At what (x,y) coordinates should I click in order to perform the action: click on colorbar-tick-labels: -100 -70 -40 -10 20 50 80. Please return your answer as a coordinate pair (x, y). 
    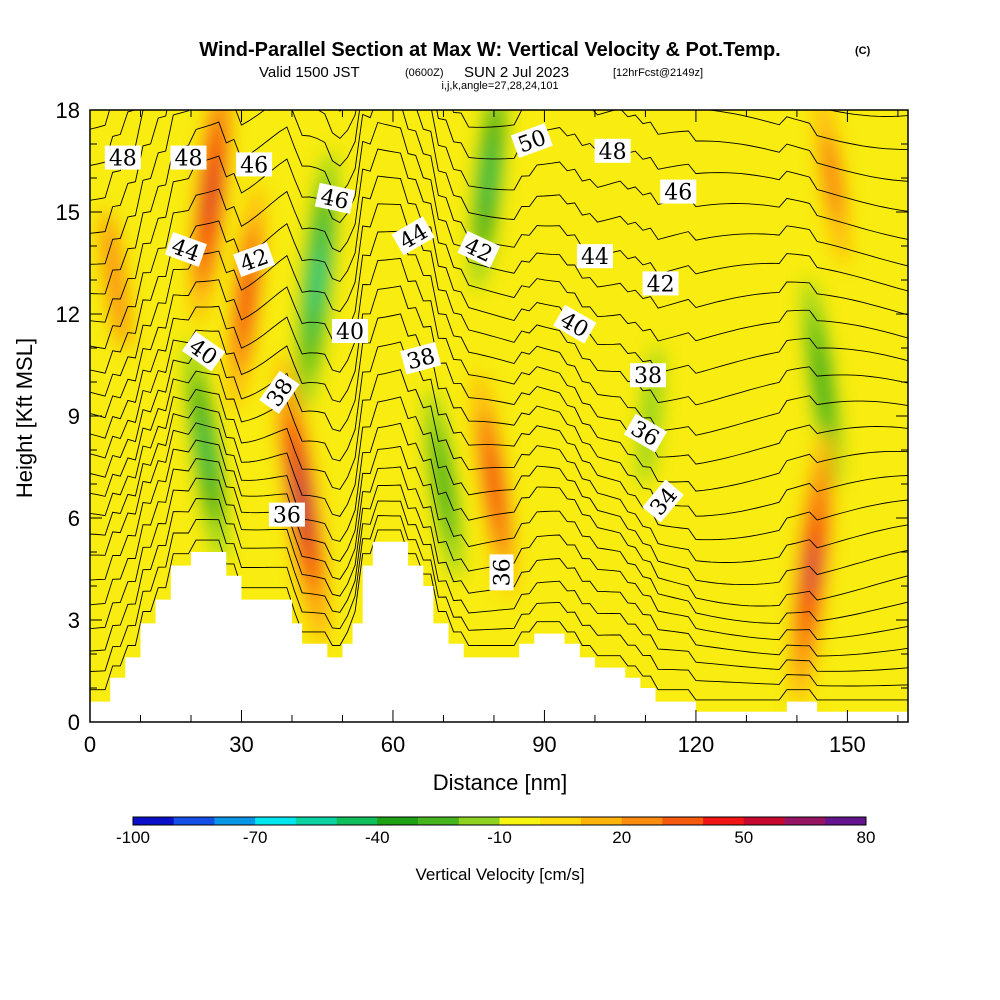
    Looking at the image, I should click on (495, 837).